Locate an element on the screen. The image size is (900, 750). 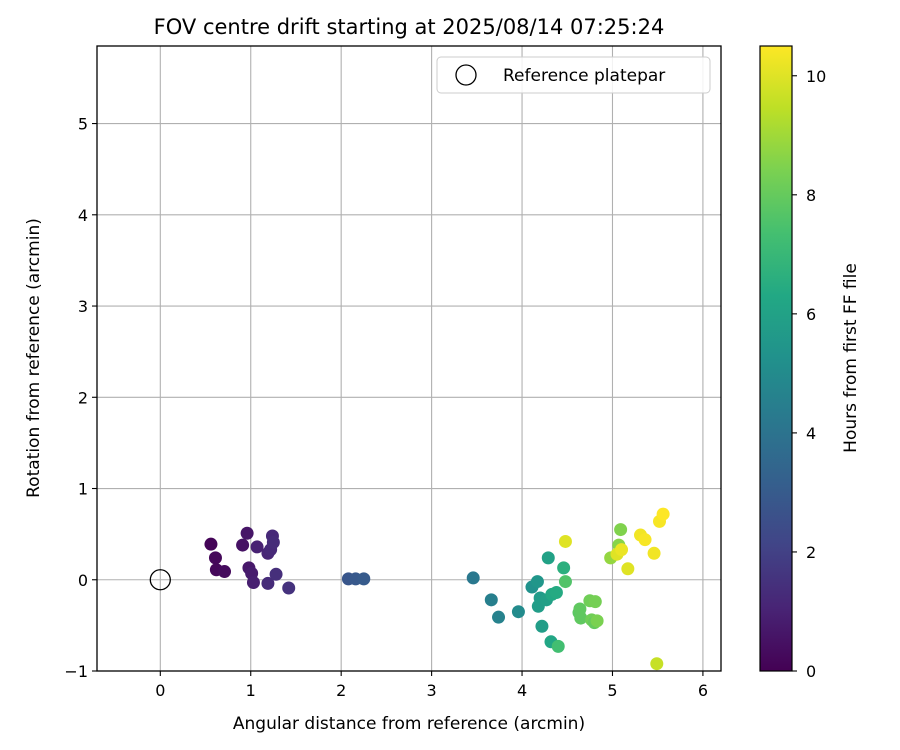
colorbar-ticks: 0 2 4 6 8 10 is located at coordinates (809, 374).